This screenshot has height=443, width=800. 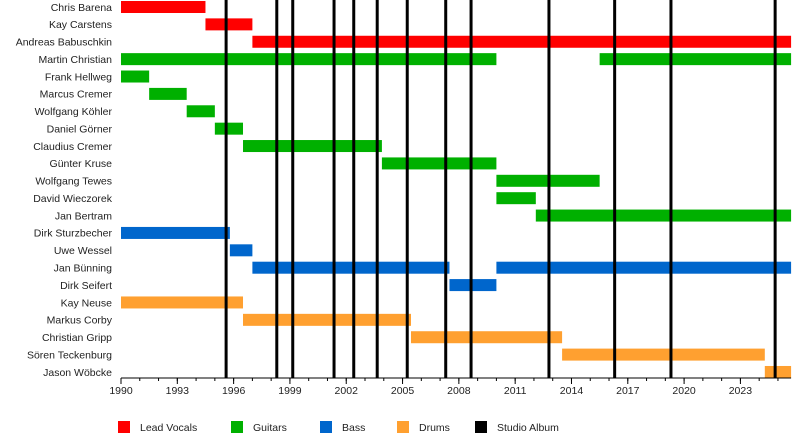 I want to click on x-tick-label: 2008, so click(x=459, y=391).